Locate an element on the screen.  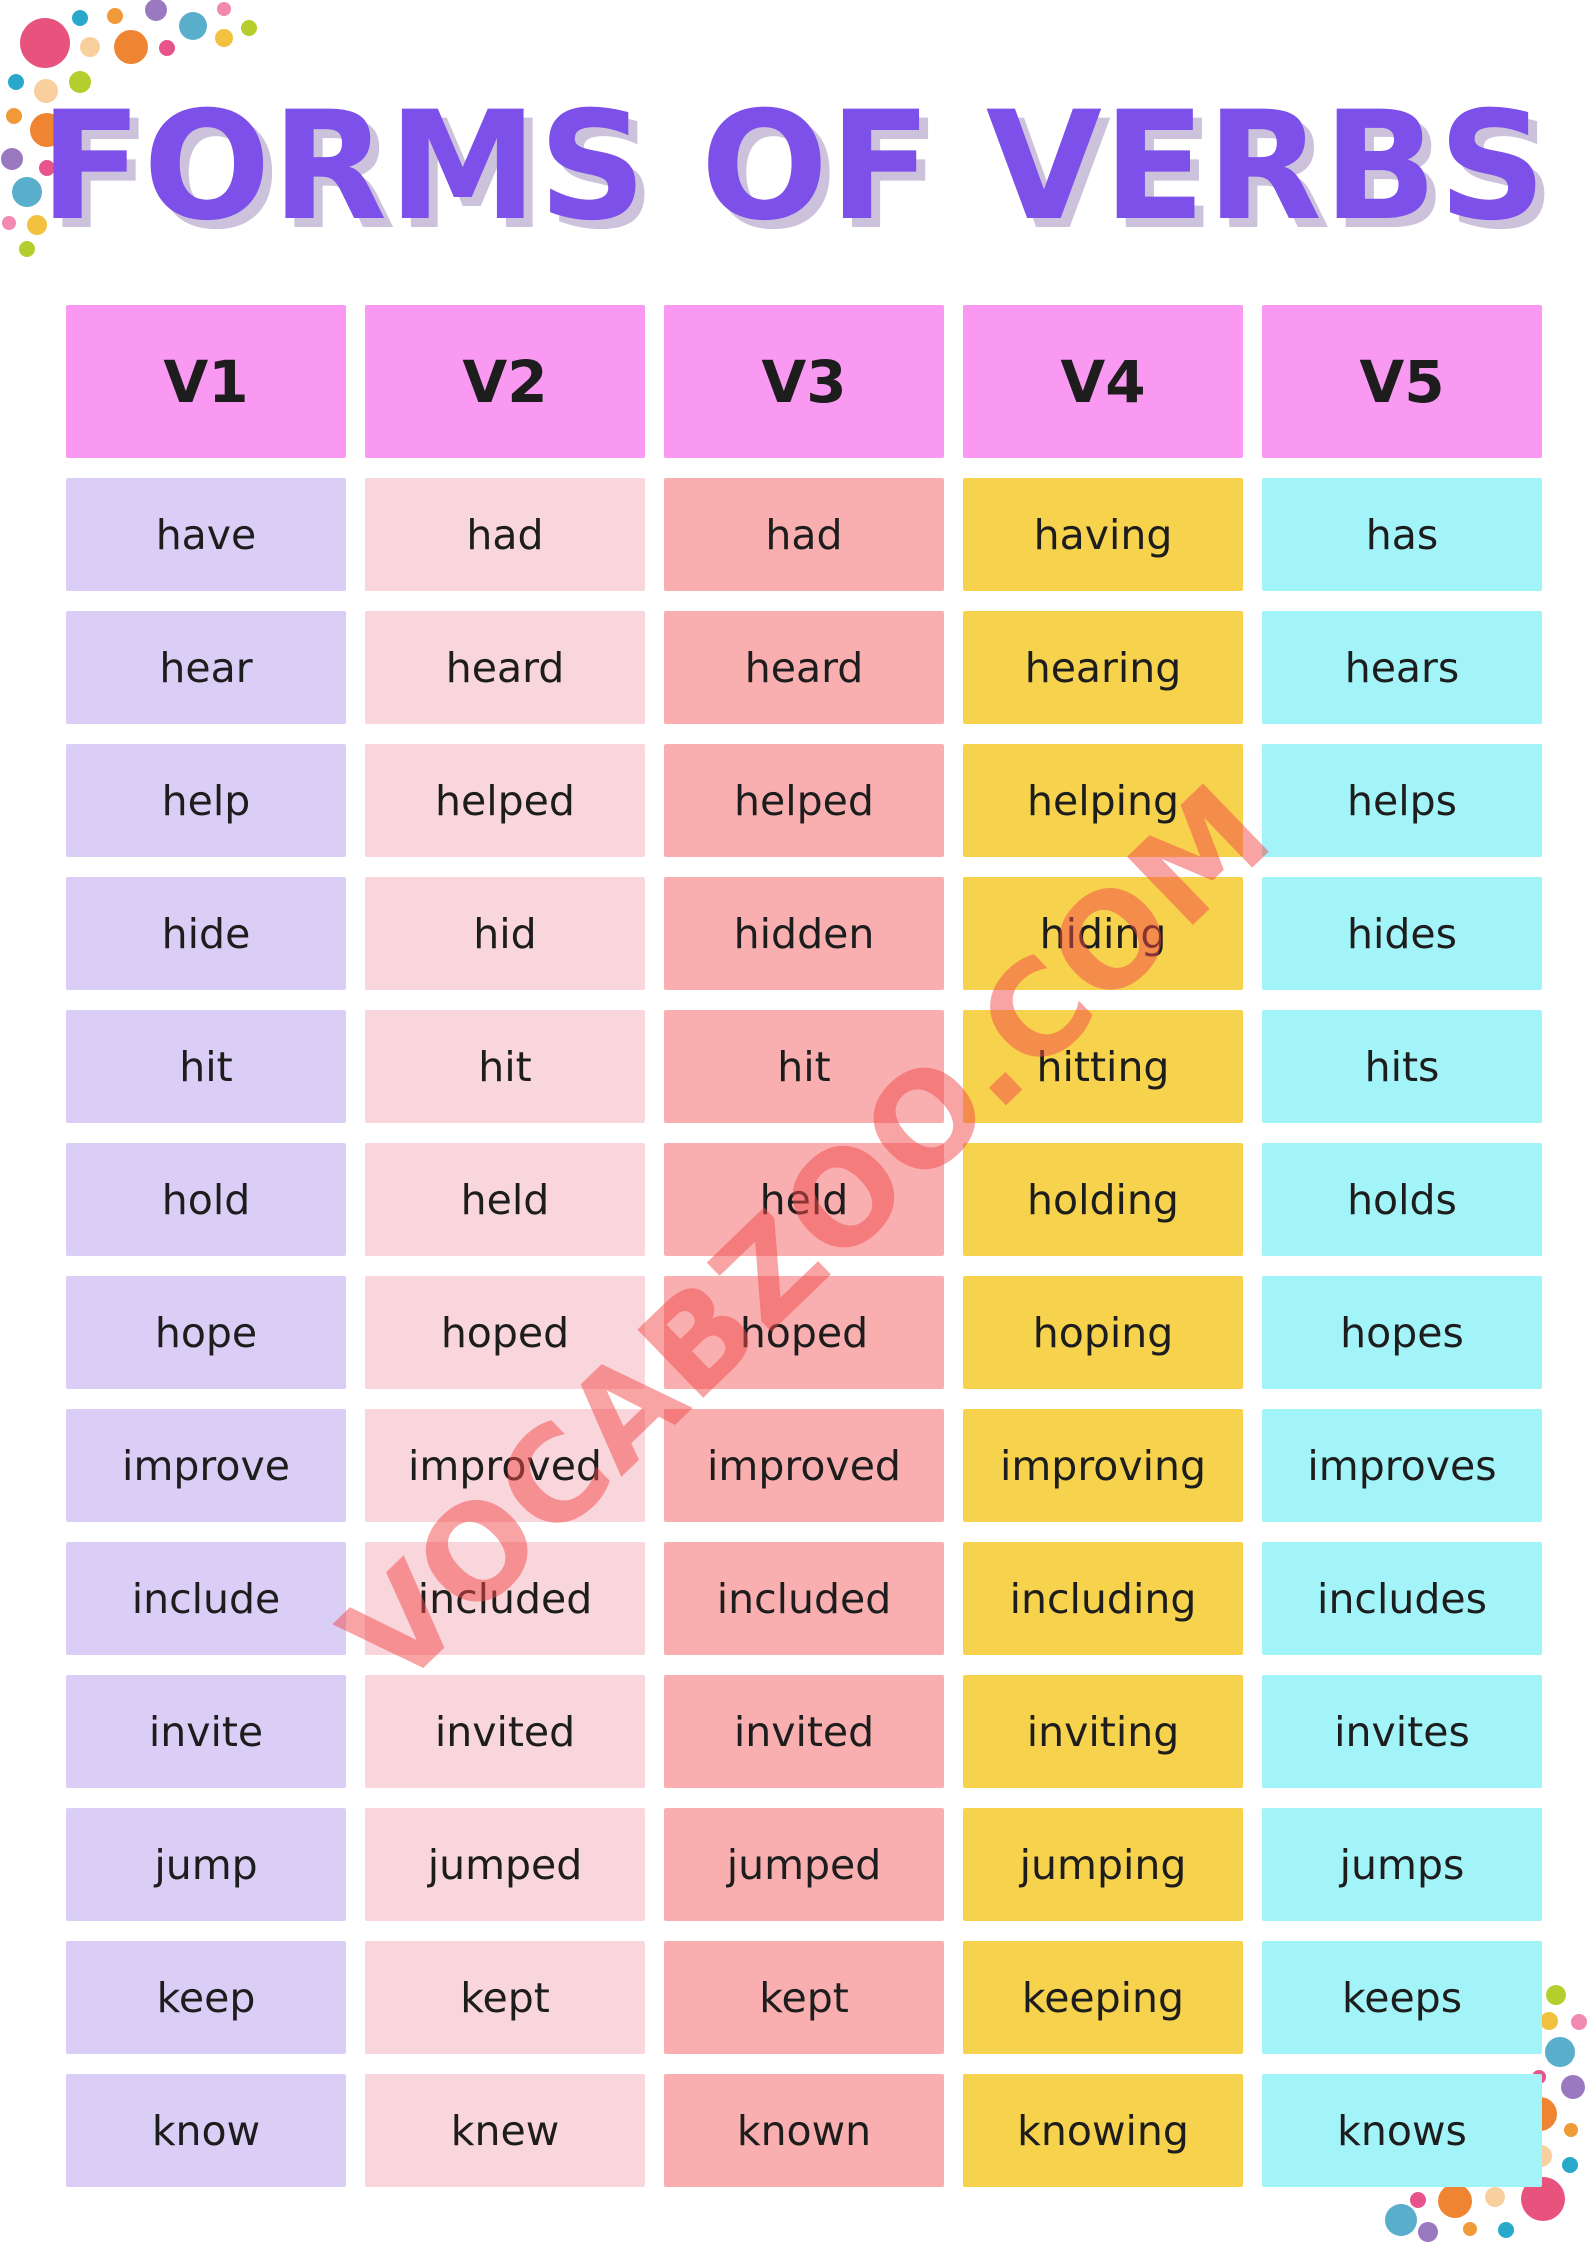
verb-cell-v3-row9: included is located at coordinates (804, 1598).